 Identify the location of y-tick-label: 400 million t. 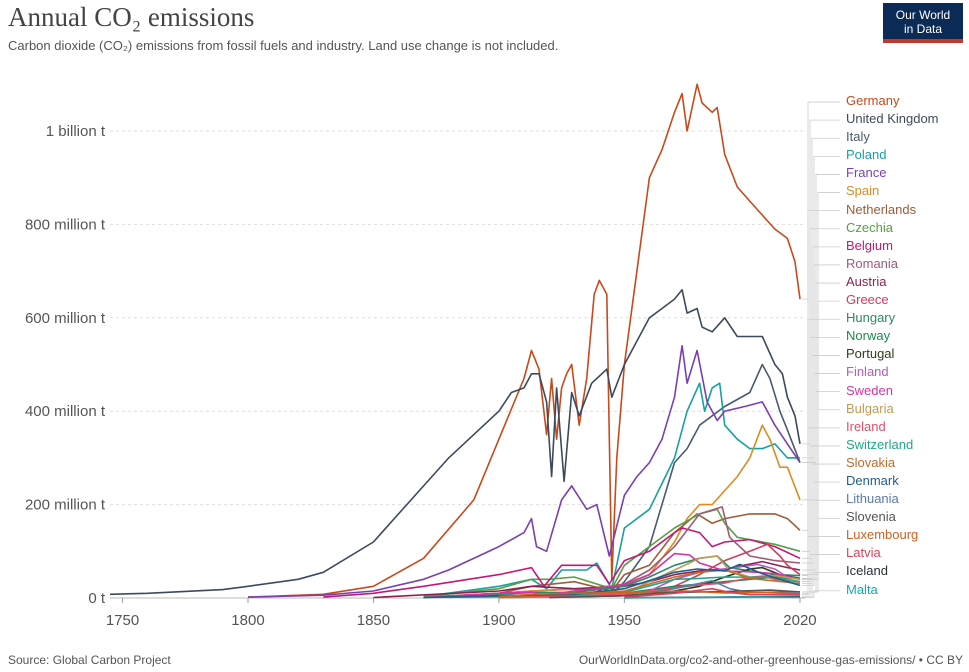
(65, 411).